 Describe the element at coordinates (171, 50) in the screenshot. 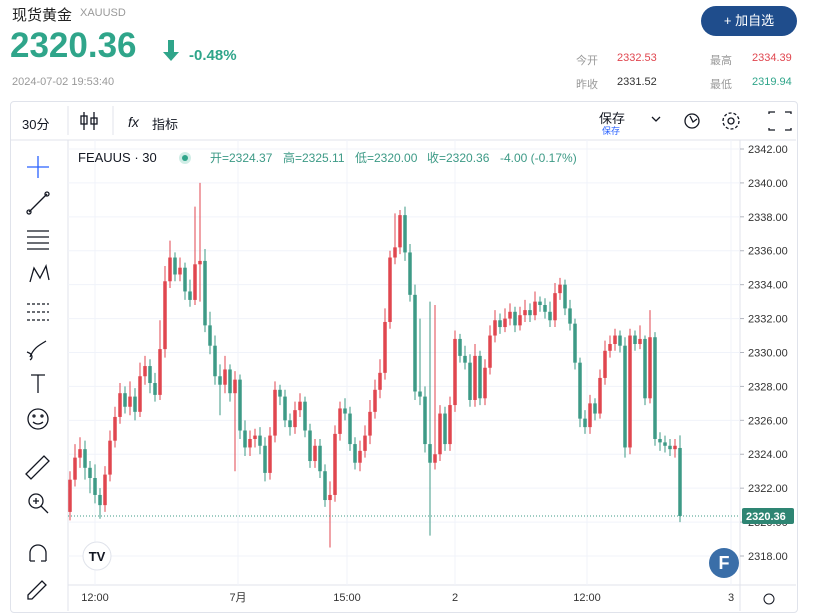

I see `down-arrow` at that location.